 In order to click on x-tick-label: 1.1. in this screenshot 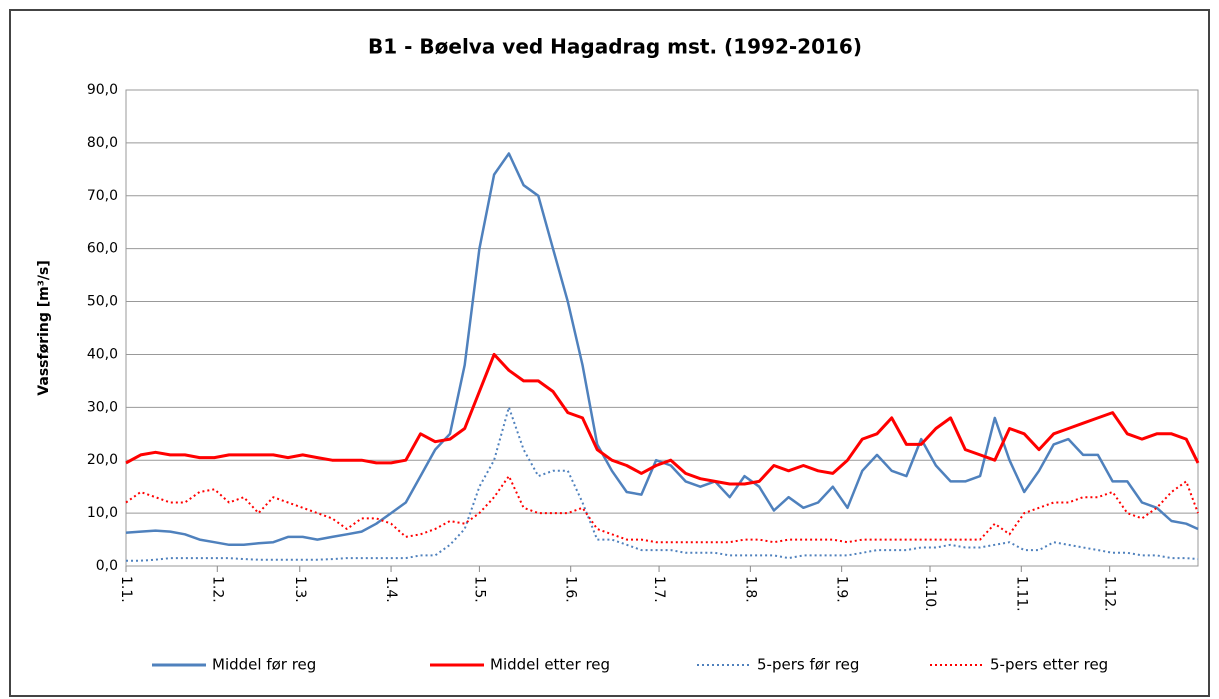, I will do `click(126, 589)`.